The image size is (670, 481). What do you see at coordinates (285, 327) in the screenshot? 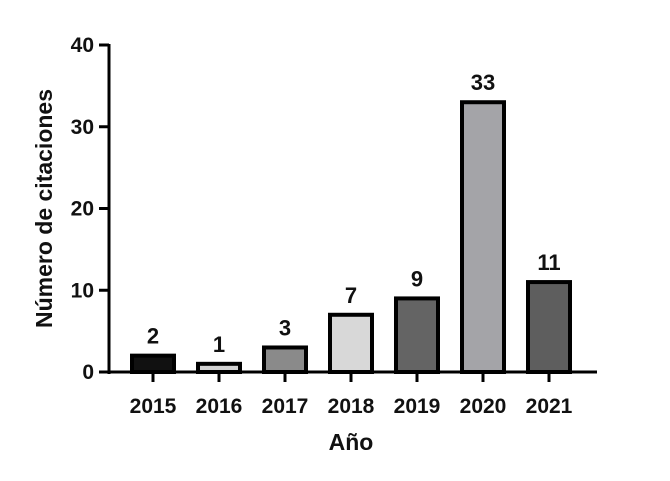
I see `bar-data-label: 3` at bounding box center [285, 327].